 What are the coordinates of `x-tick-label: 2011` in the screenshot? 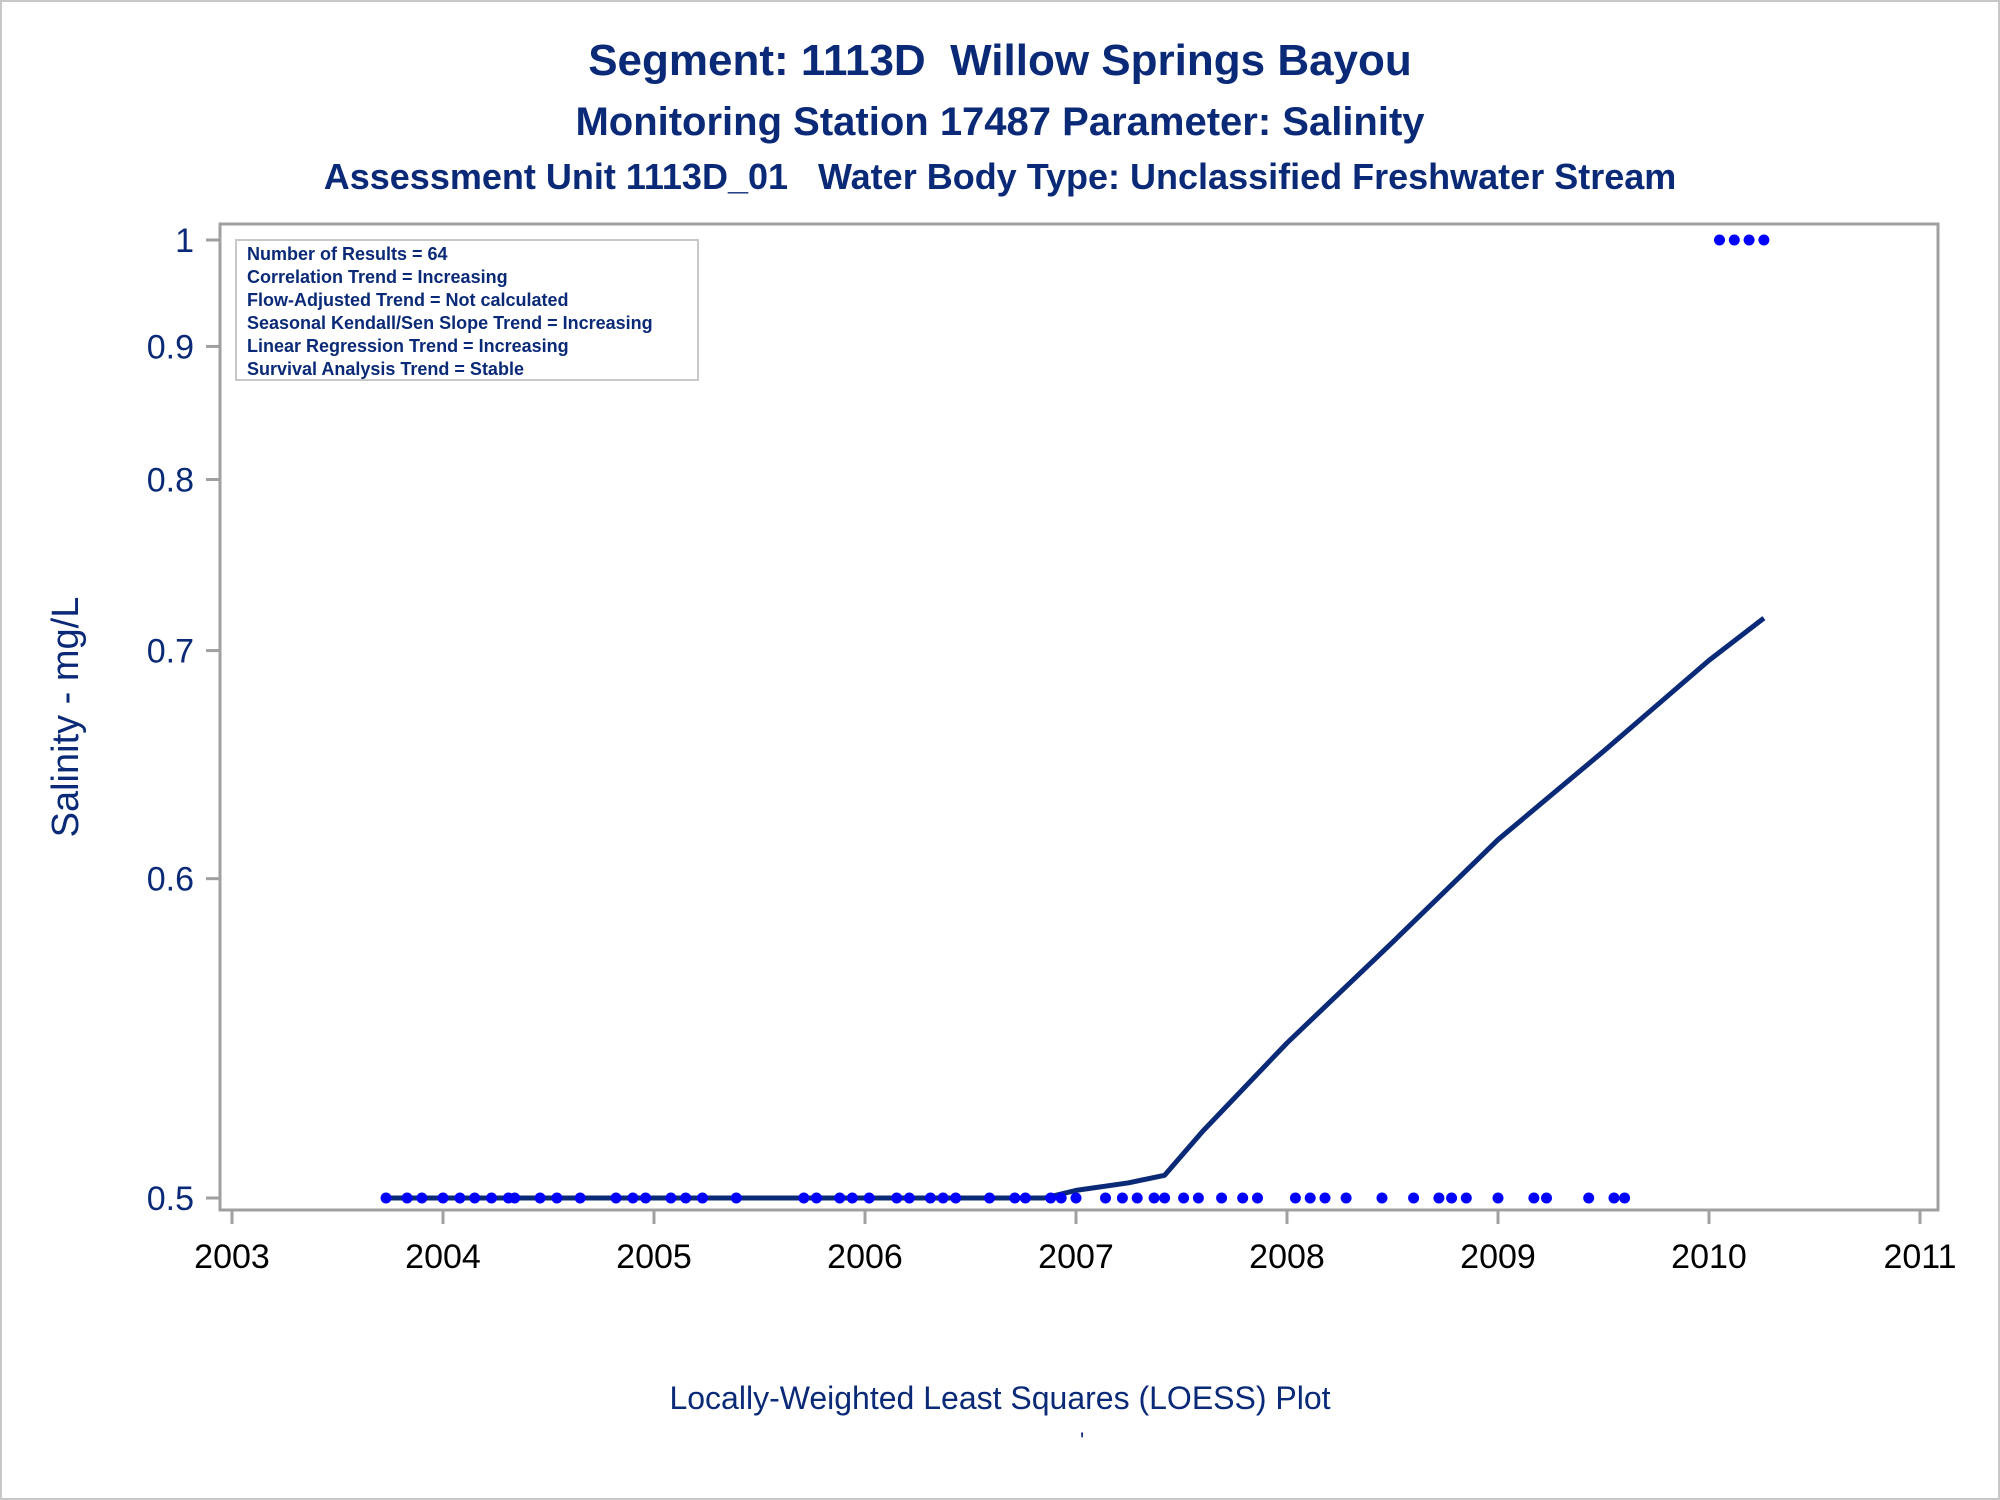 It's located at (1919, 1257).